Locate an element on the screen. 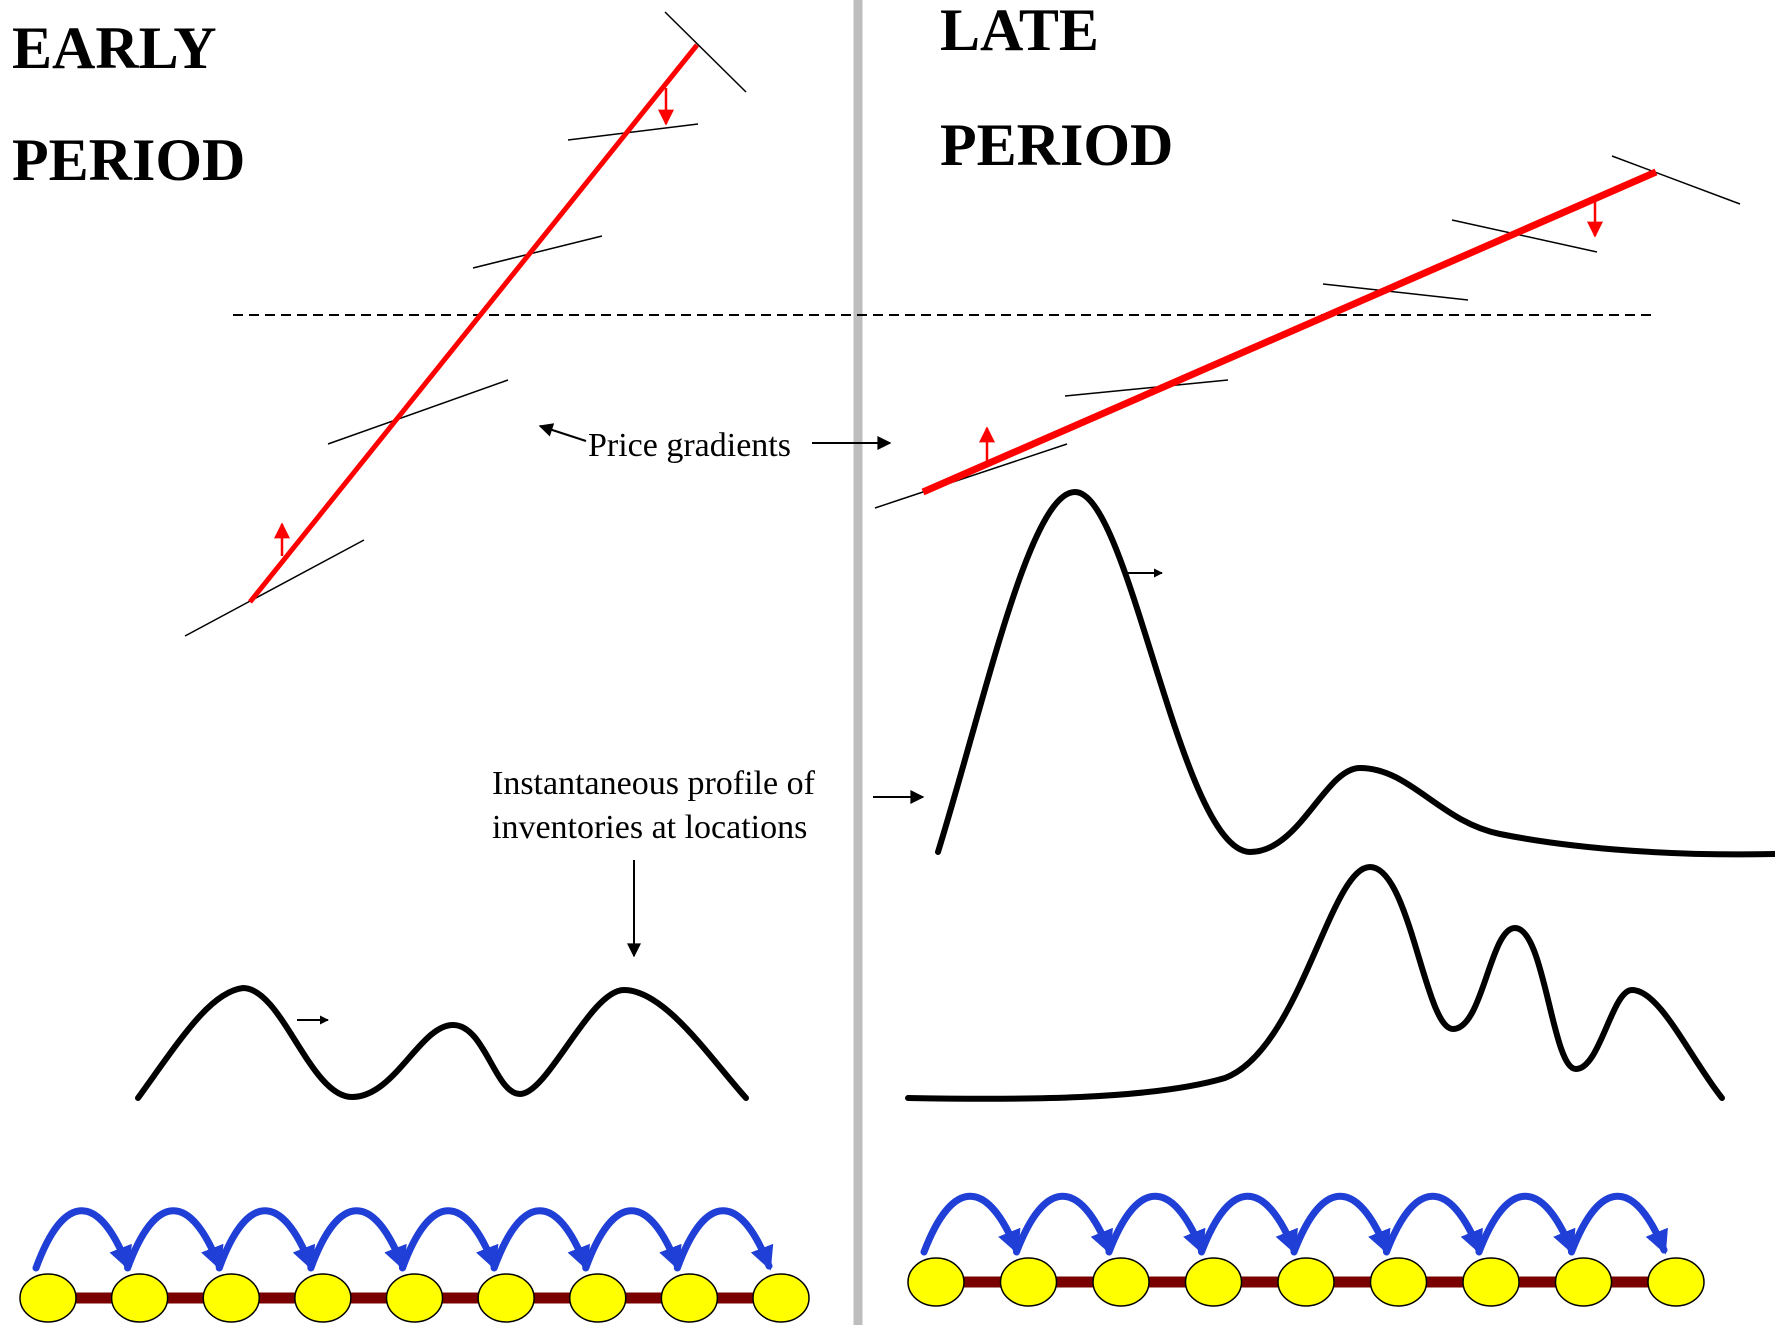 The width and height of the screenshot is (1775, 1330). early-gradient-line is located at coordinates (473, 323).